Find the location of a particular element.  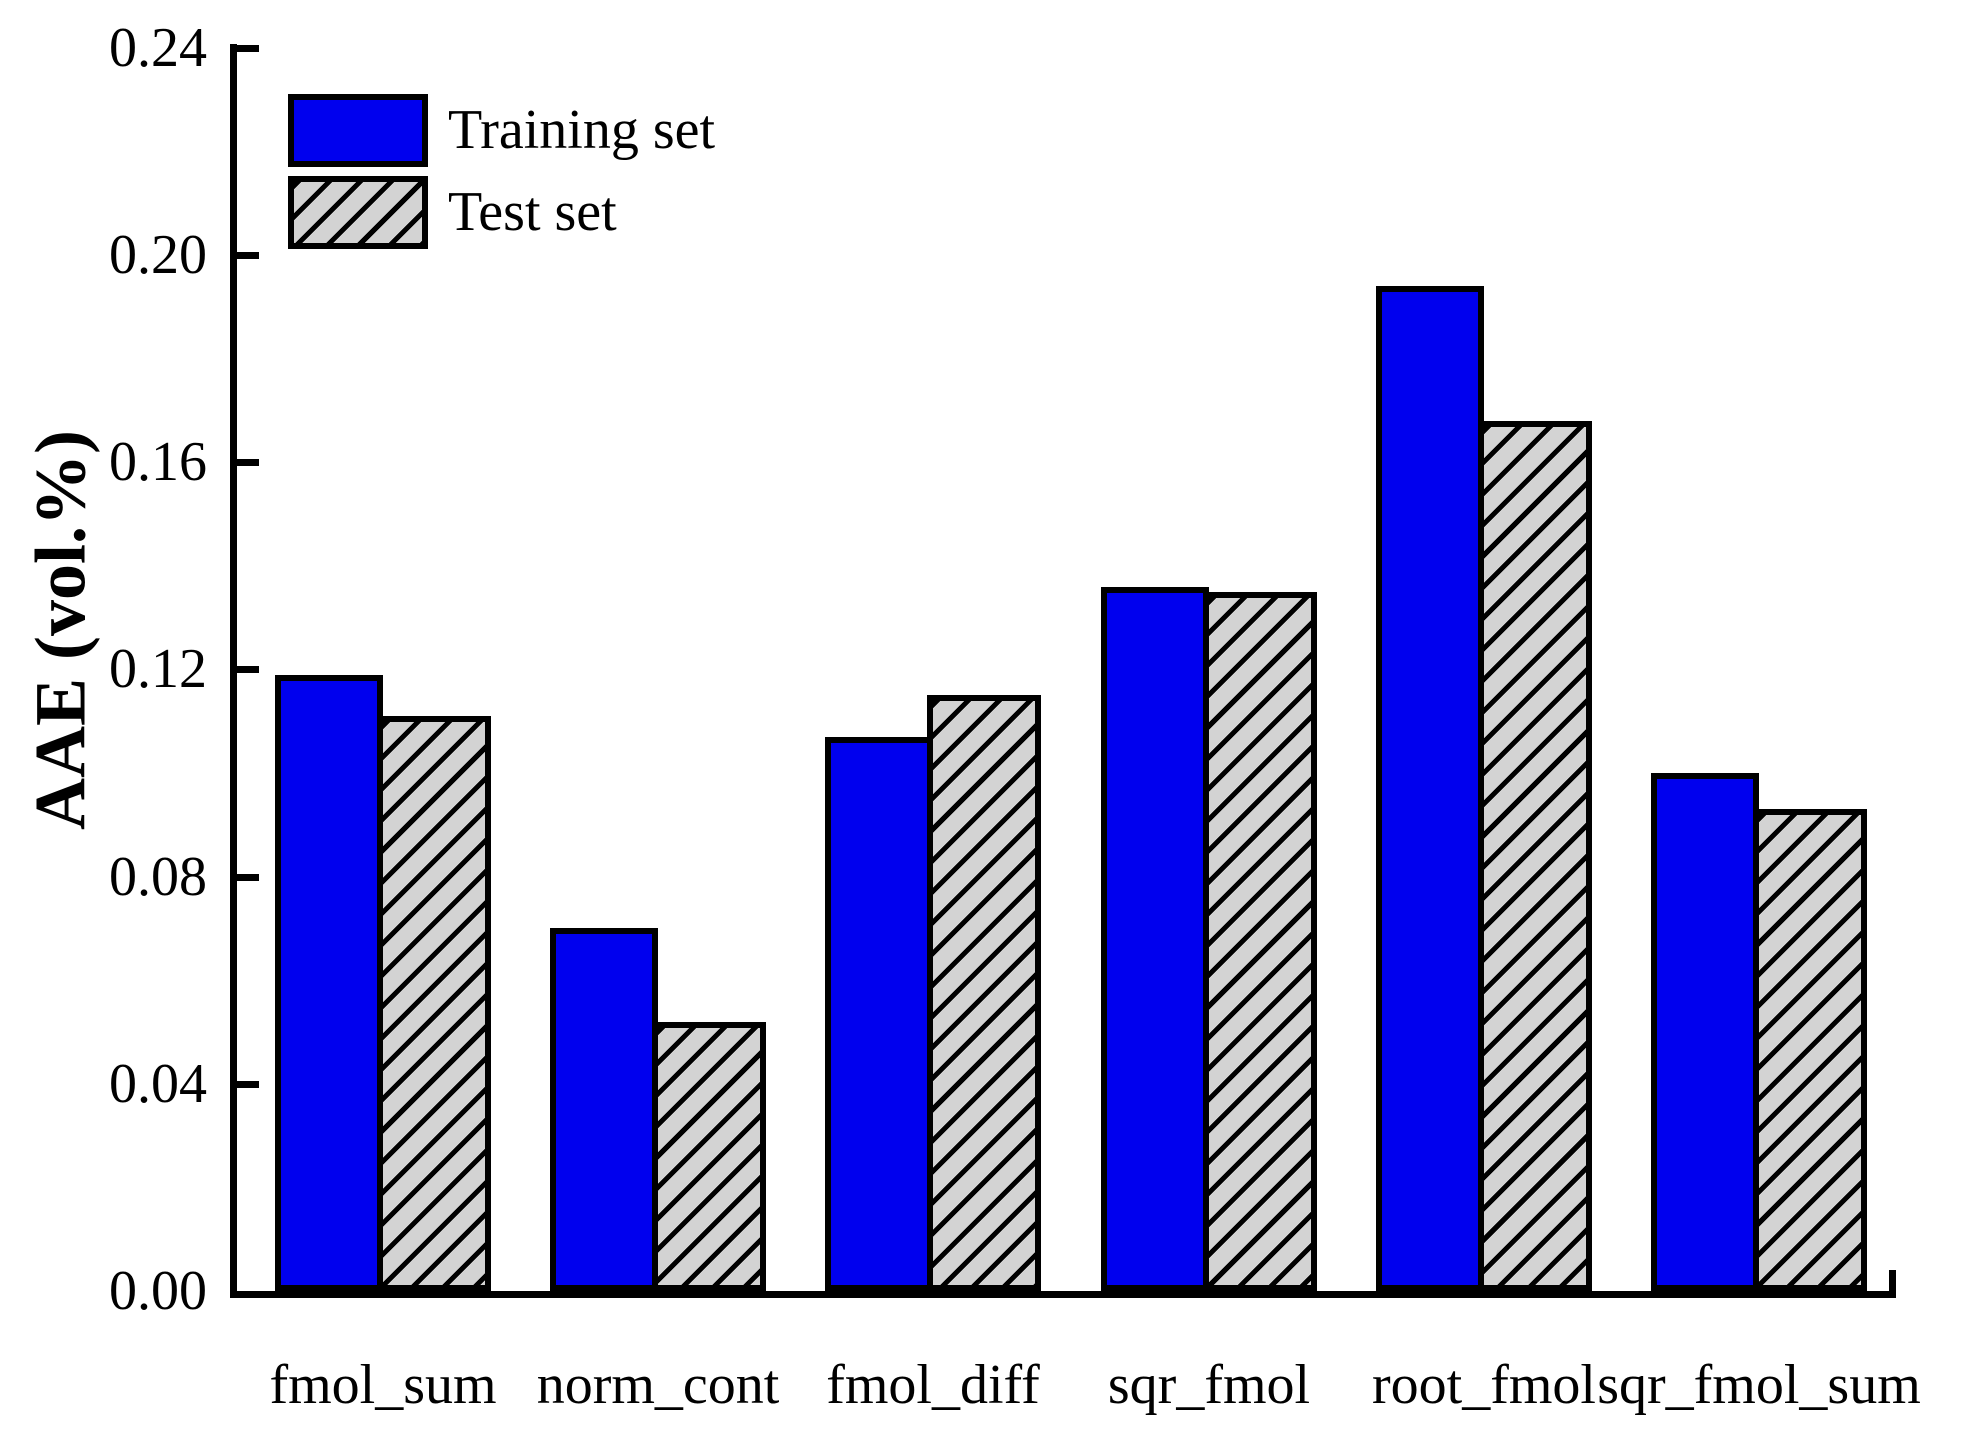

legend-swatch-test-set is located at coordinates (358, 212).